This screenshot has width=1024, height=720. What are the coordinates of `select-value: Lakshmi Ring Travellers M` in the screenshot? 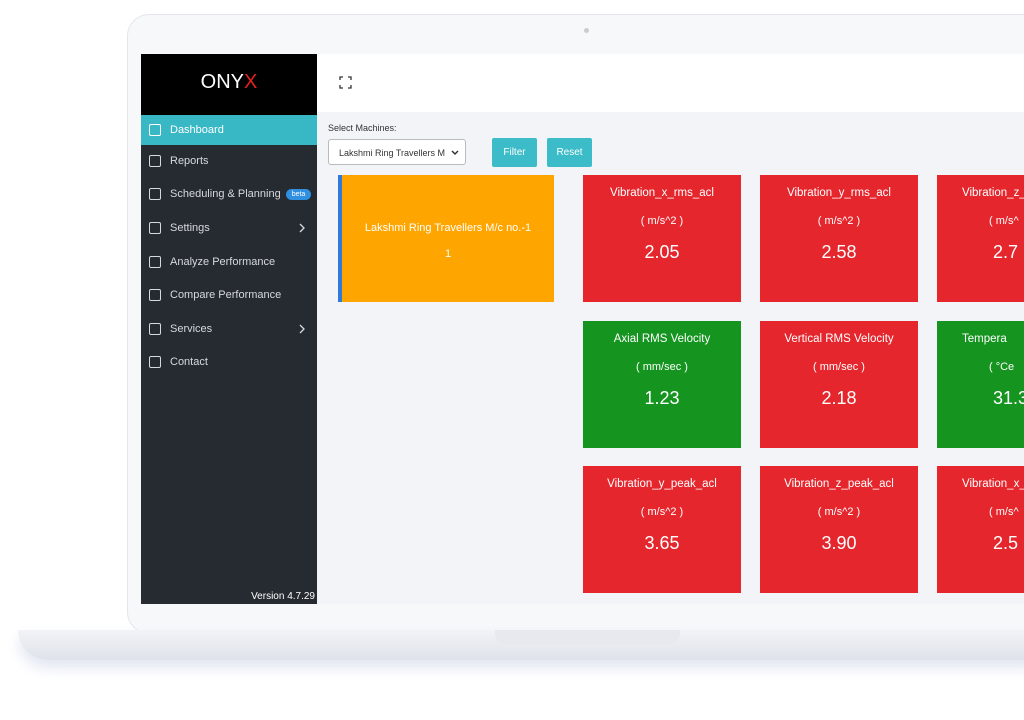 It's located at (392, 153).